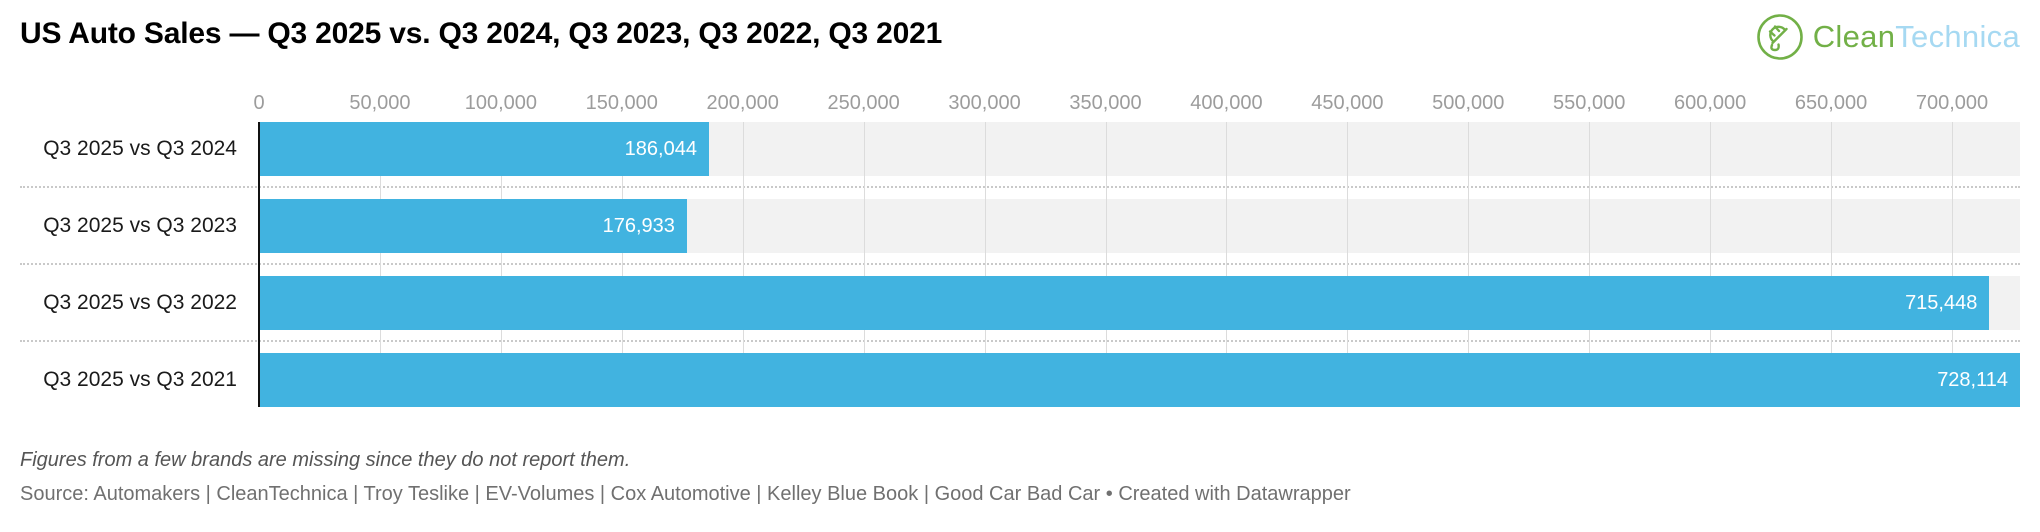 This screenshot has width=2040, height=532. I want to click on x-axis-tick-label: 400,000, so click(1226, 103).